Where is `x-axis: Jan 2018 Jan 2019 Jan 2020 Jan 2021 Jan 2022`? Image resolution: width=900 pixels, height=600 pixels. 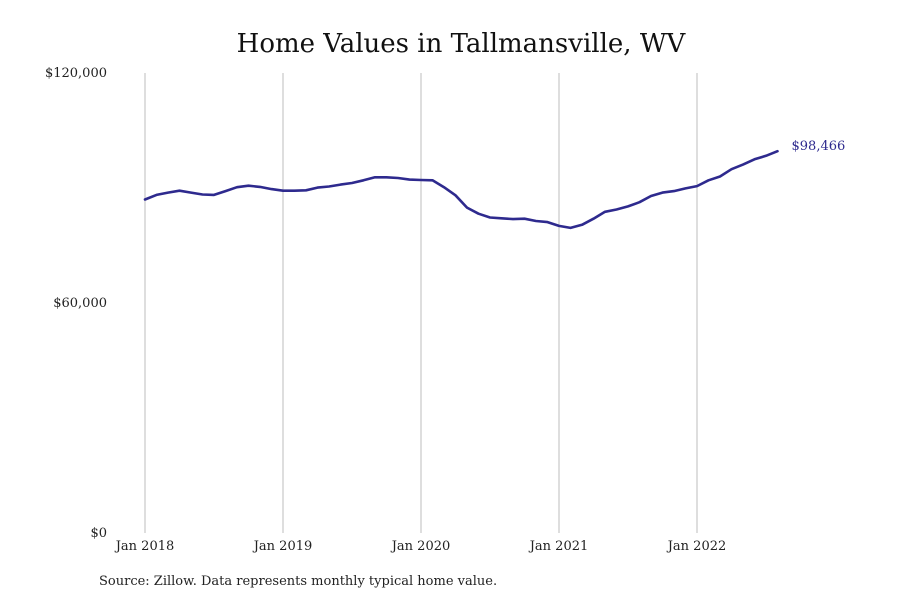 x-axis: Jan 2018 Jan 2019 Jan 2020 Jan 2021 Jan 2022 is located at coordinates (420, 546).